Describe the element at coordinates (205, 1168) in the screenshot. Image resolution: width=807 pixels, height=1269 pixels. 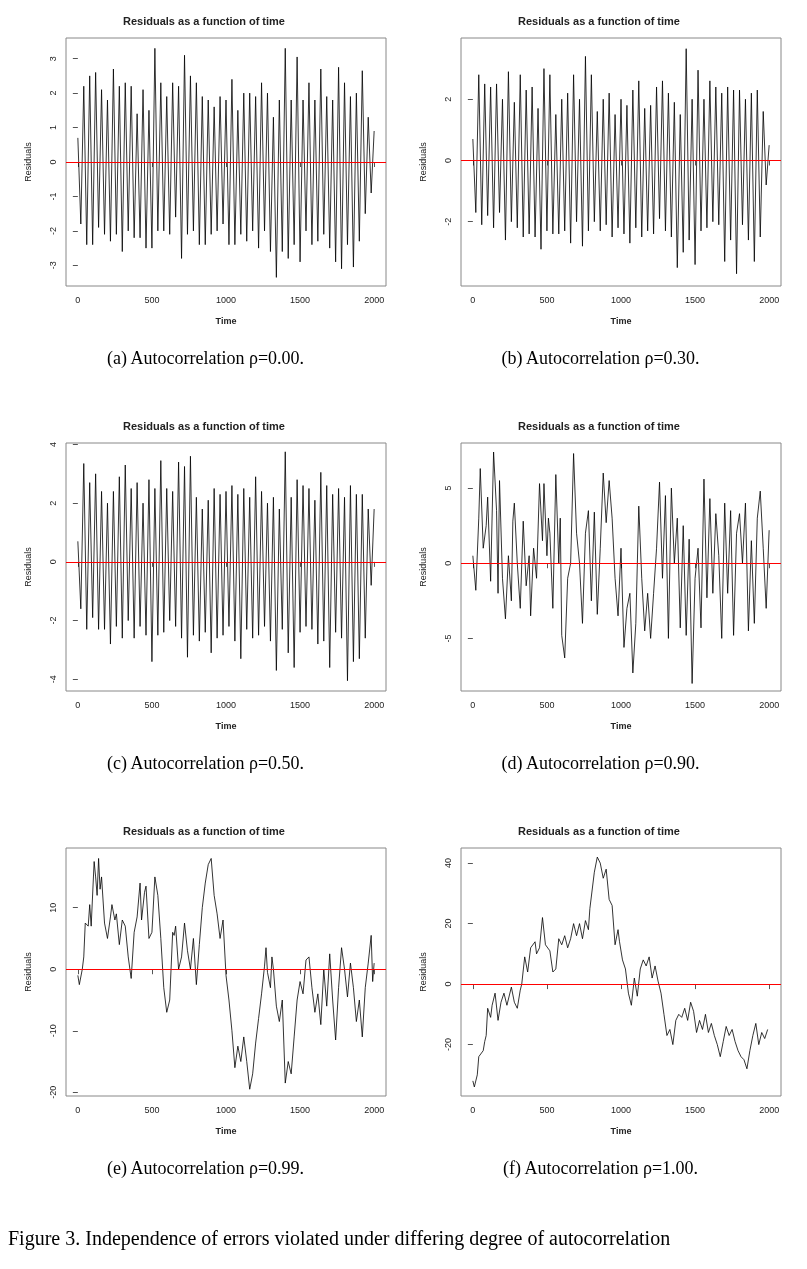
I see `text: (e) Autocorrelation ρ=0.99.` at that location.